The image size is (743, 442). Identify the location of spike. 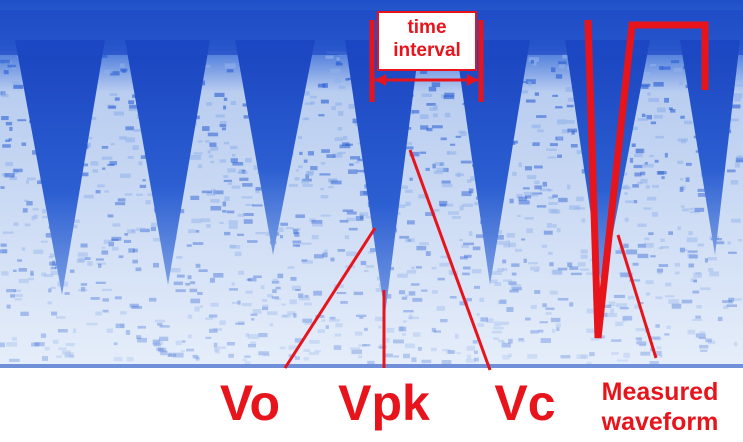
(607, 165).